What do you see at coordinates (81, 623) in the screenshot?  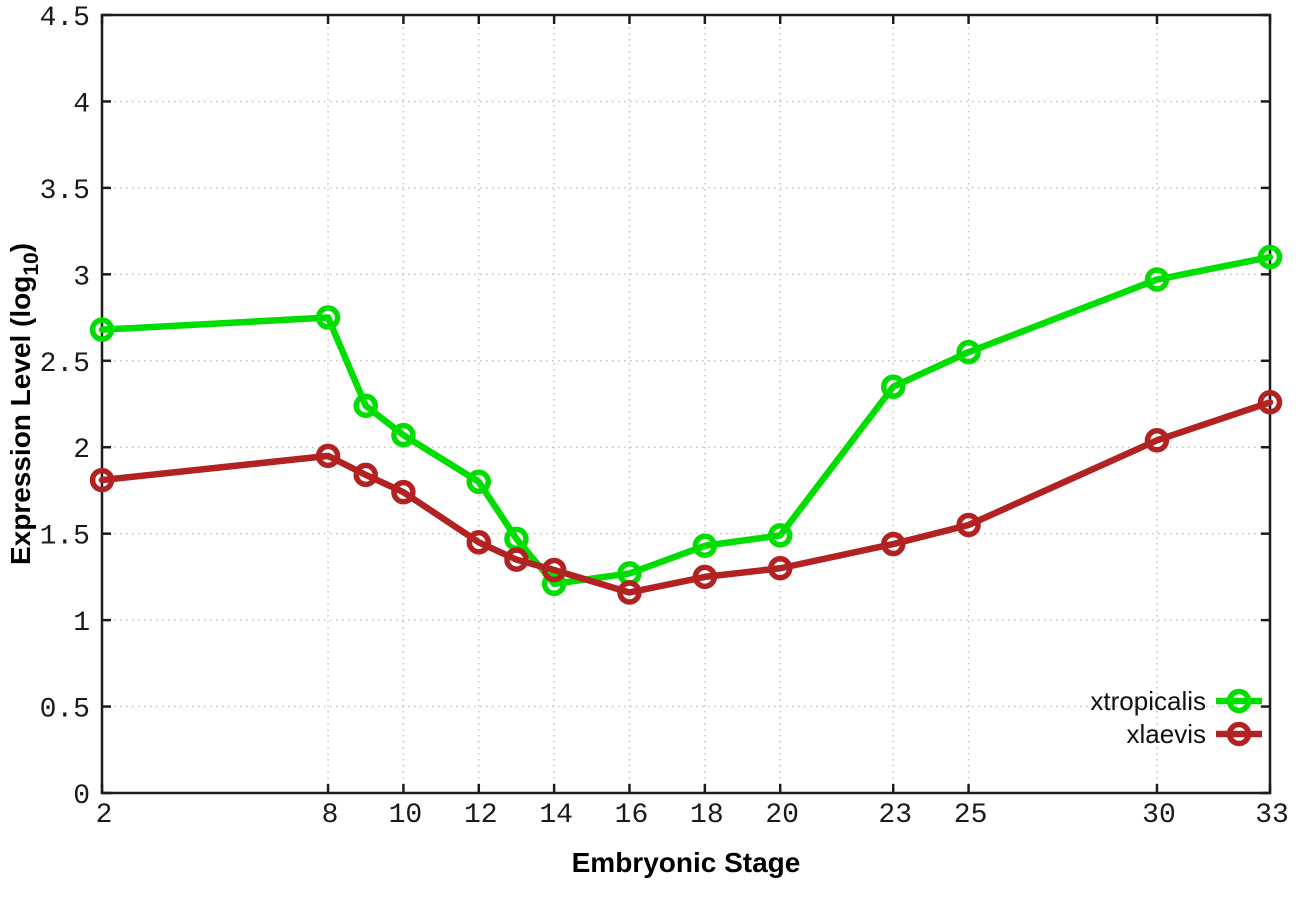 I see `y-tick-label: 1` at bounding box center [81, 623].